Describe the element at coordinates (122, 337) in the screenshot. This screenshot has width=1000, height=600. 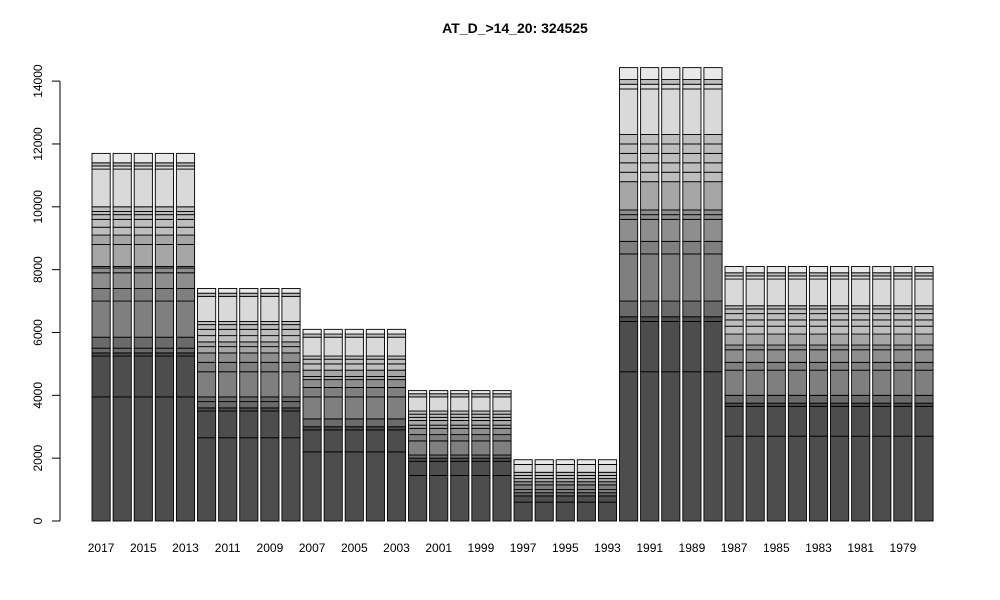
I see `bar-2016` at that location.